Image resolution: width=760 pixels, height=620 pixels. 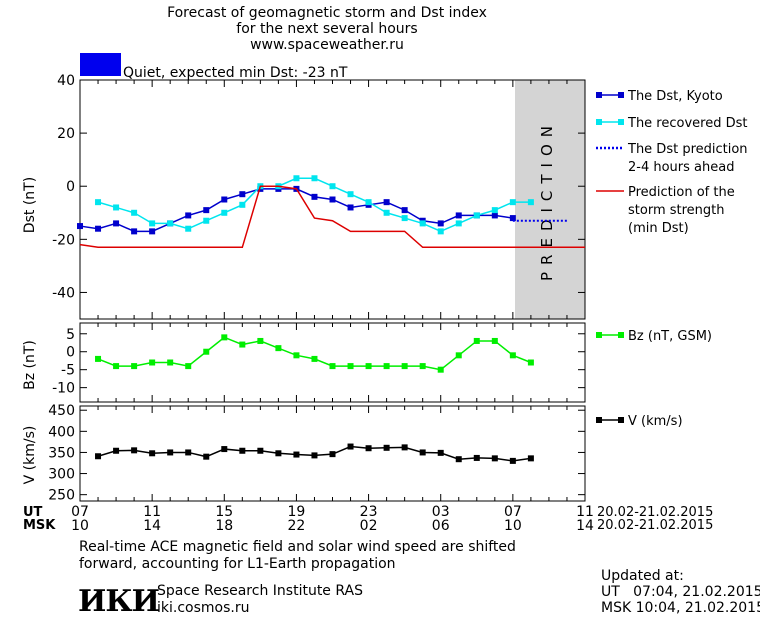 What do you see at coordinates (61, 453) in the screenshot?
I see `v-y-tick-label: 350` at bounding box center [61, 453].